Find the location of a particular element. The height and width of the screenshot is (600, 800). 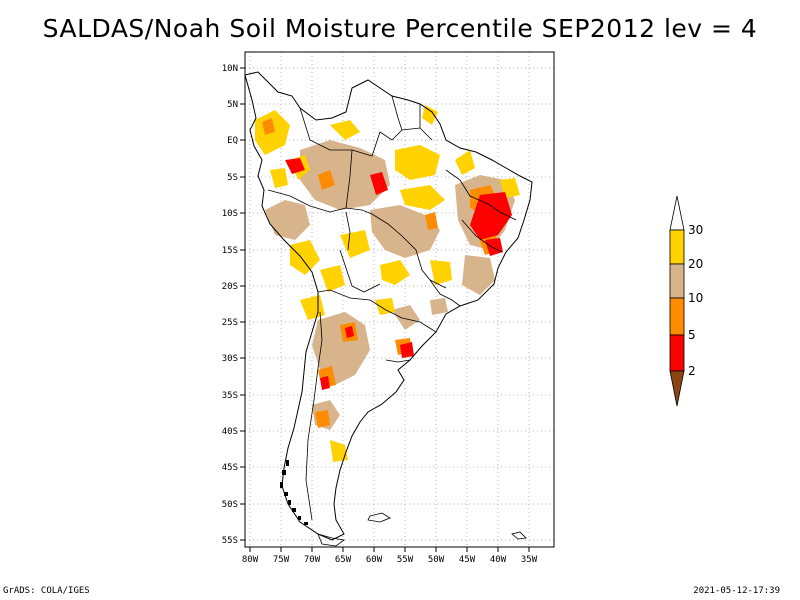

lon-label: 35W is located at coordinates (529, 560).